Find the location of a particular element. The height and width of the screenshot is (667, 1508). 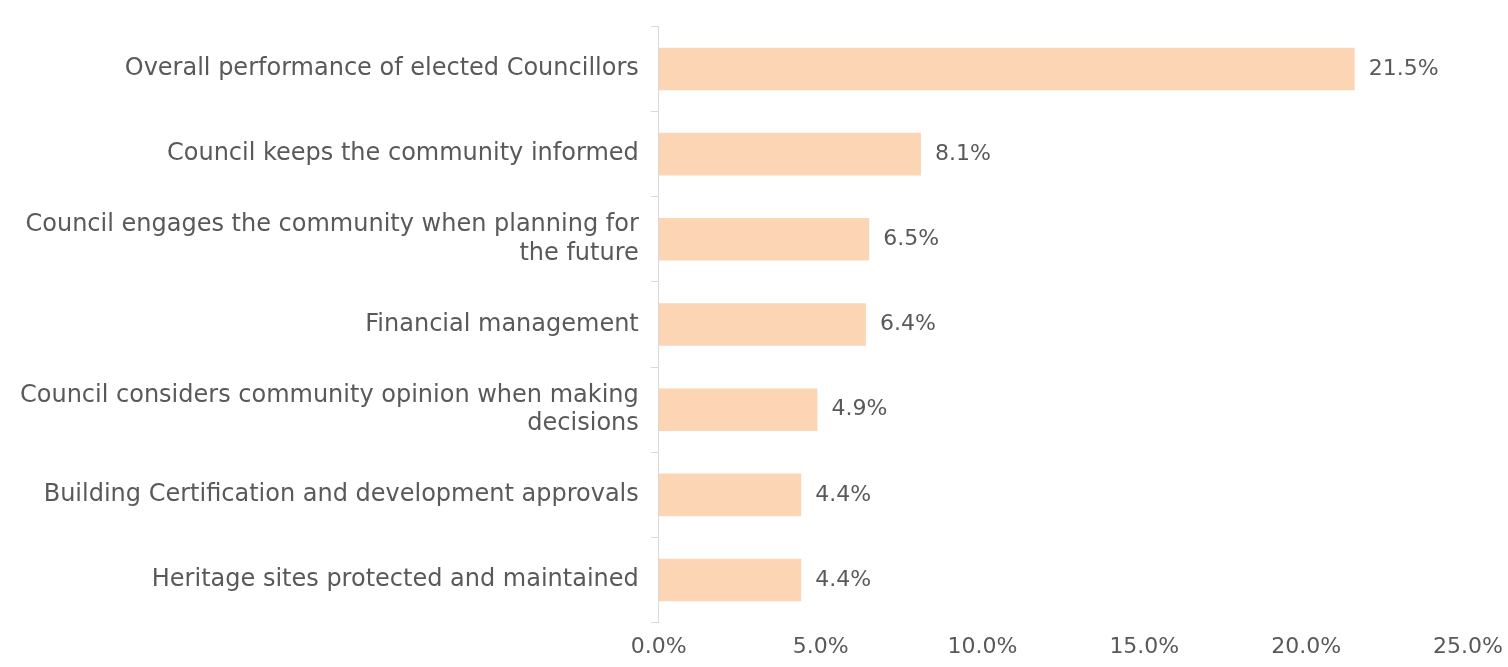

x-tick-label: 15.0% is located at coordinates (1144, 645).